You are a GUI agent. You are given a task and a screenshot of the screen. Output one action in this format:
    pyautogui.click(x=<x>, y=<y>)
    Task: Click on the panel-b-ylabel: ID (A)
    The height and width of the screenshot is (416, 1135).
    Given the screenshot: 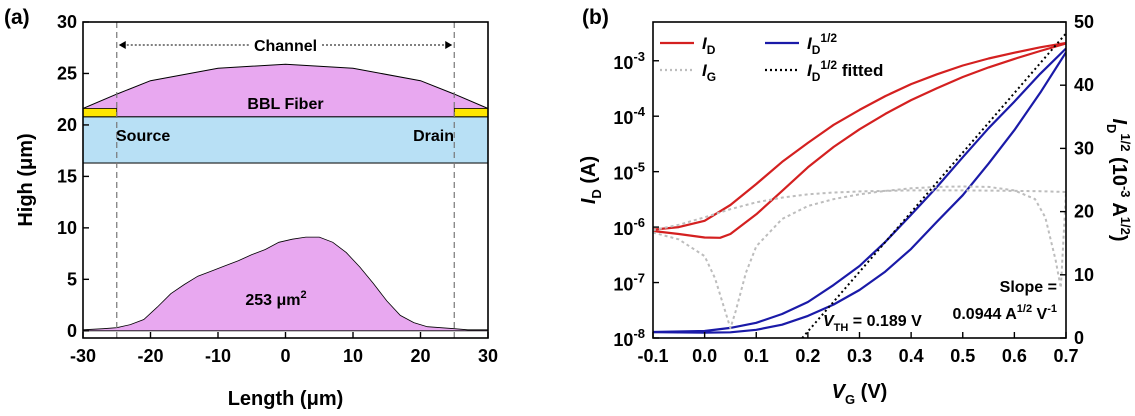 What is the action you would take?
    pyautogui.click(x=591, y=180)
    